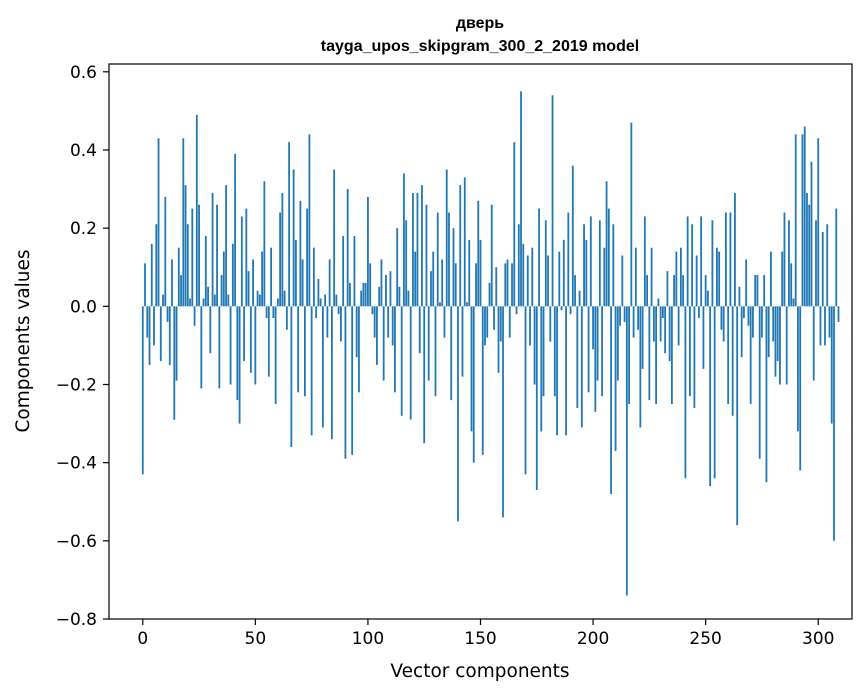  What do you see at coordinates (76, 542) in the screenshot?
I see `y-tick-label: −0.6` at bounding box center [76, 542].